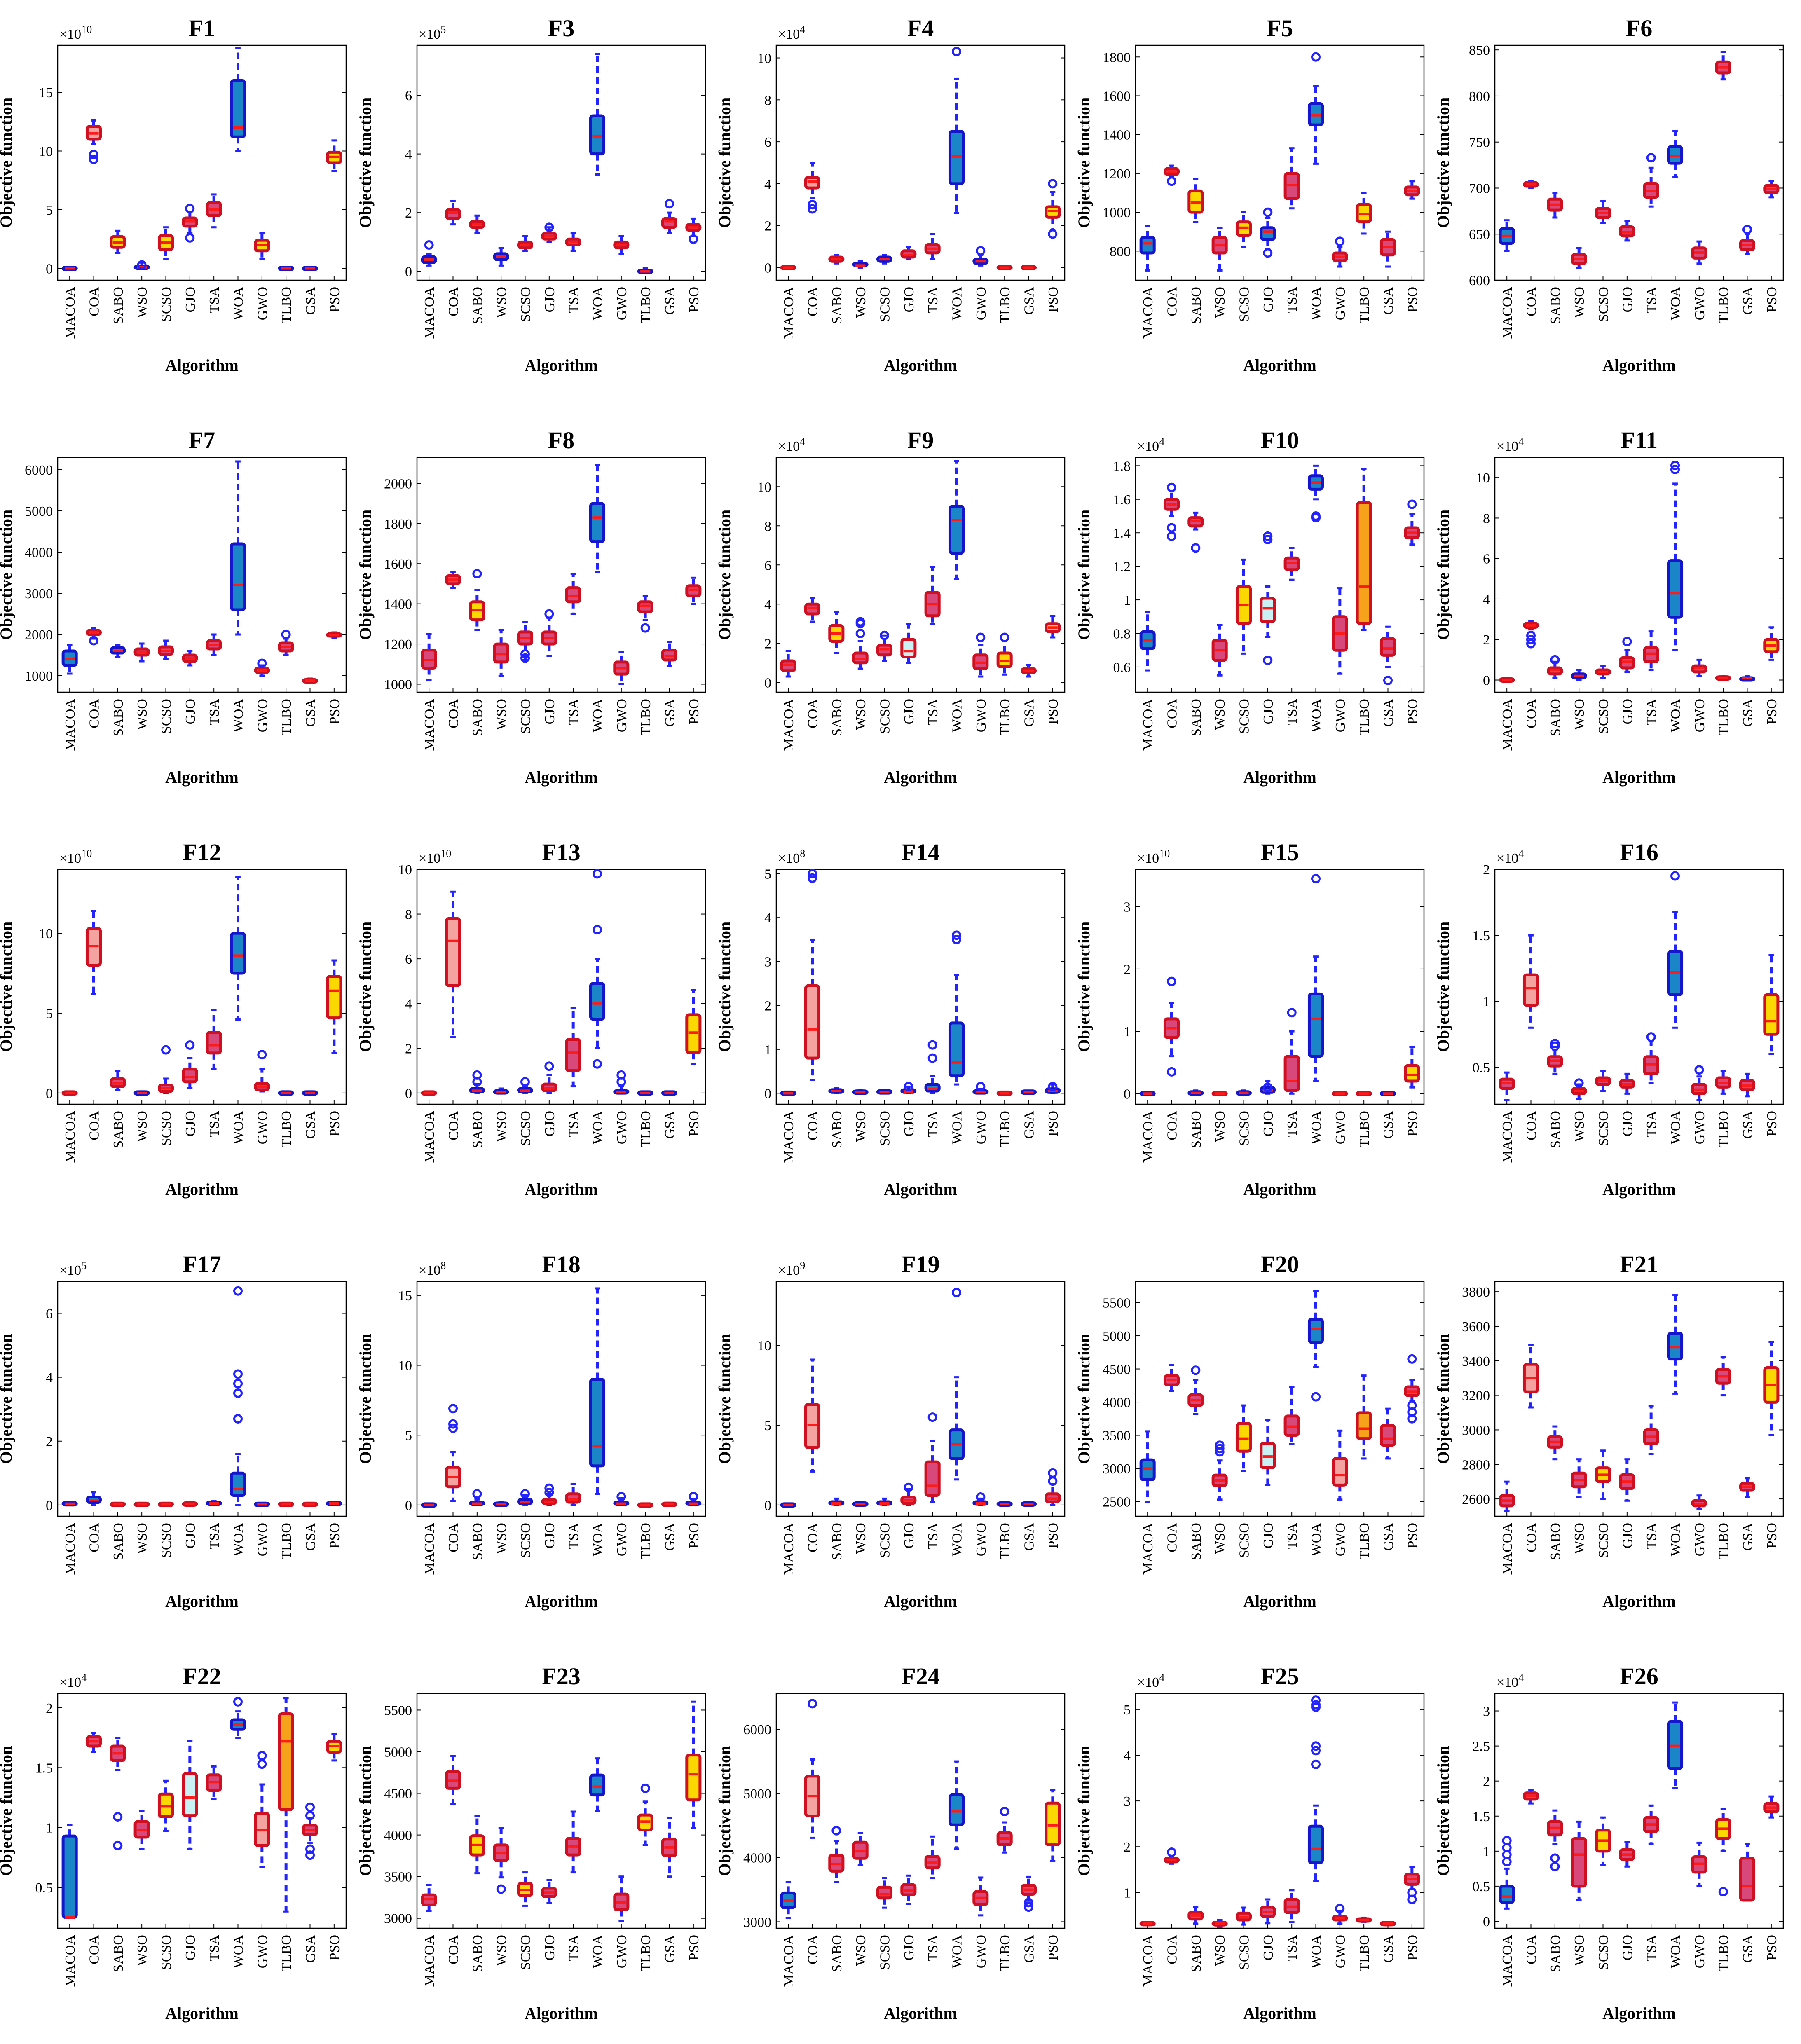 The width and height of the screenshot is (1801, 2044). What do you see at coordinates (1639, 28) in the screenshot?
I see `chart-title: F6` at bounding box center [1639, 28].